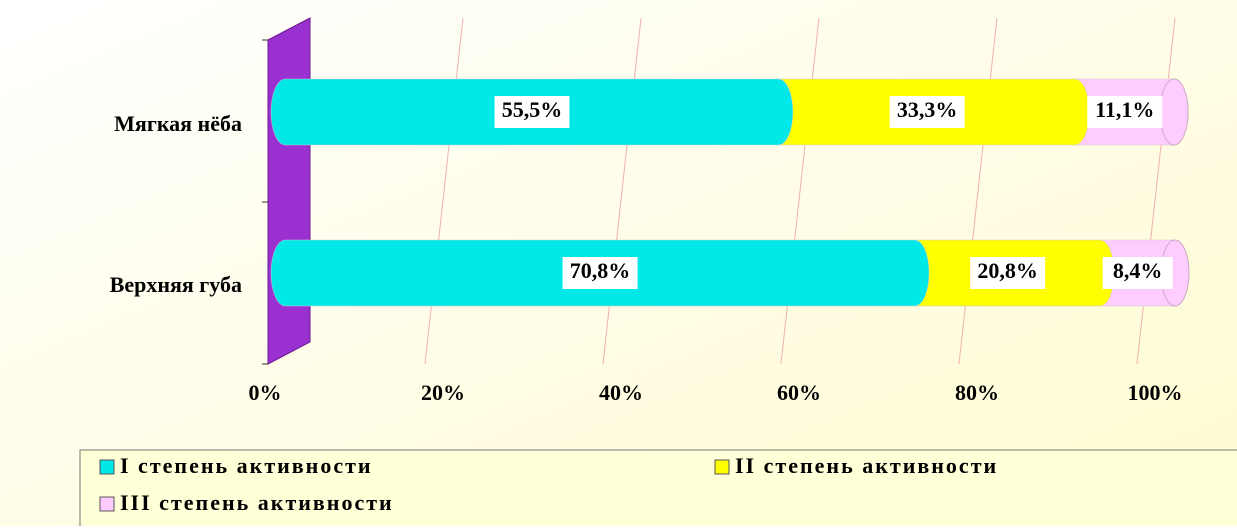 Image resolution: width=1237 pixels, height=531 pixels. Describe the element at coordinates (176, 284) in the screenshot. I see `y-tick-label: Верхняя губа` at that location.